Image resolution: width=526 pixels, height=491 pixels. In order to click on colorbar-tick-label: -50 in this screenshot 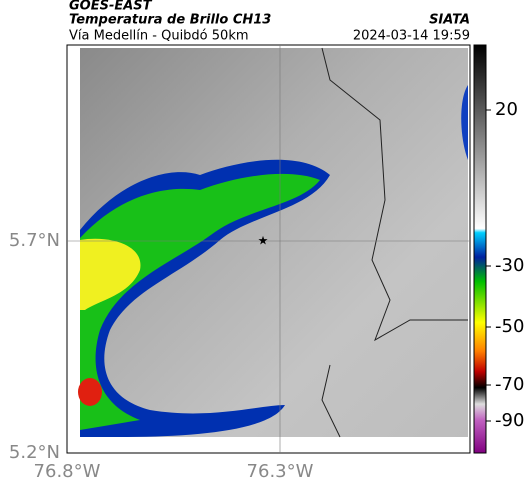, I will do `click(509, 326)`.